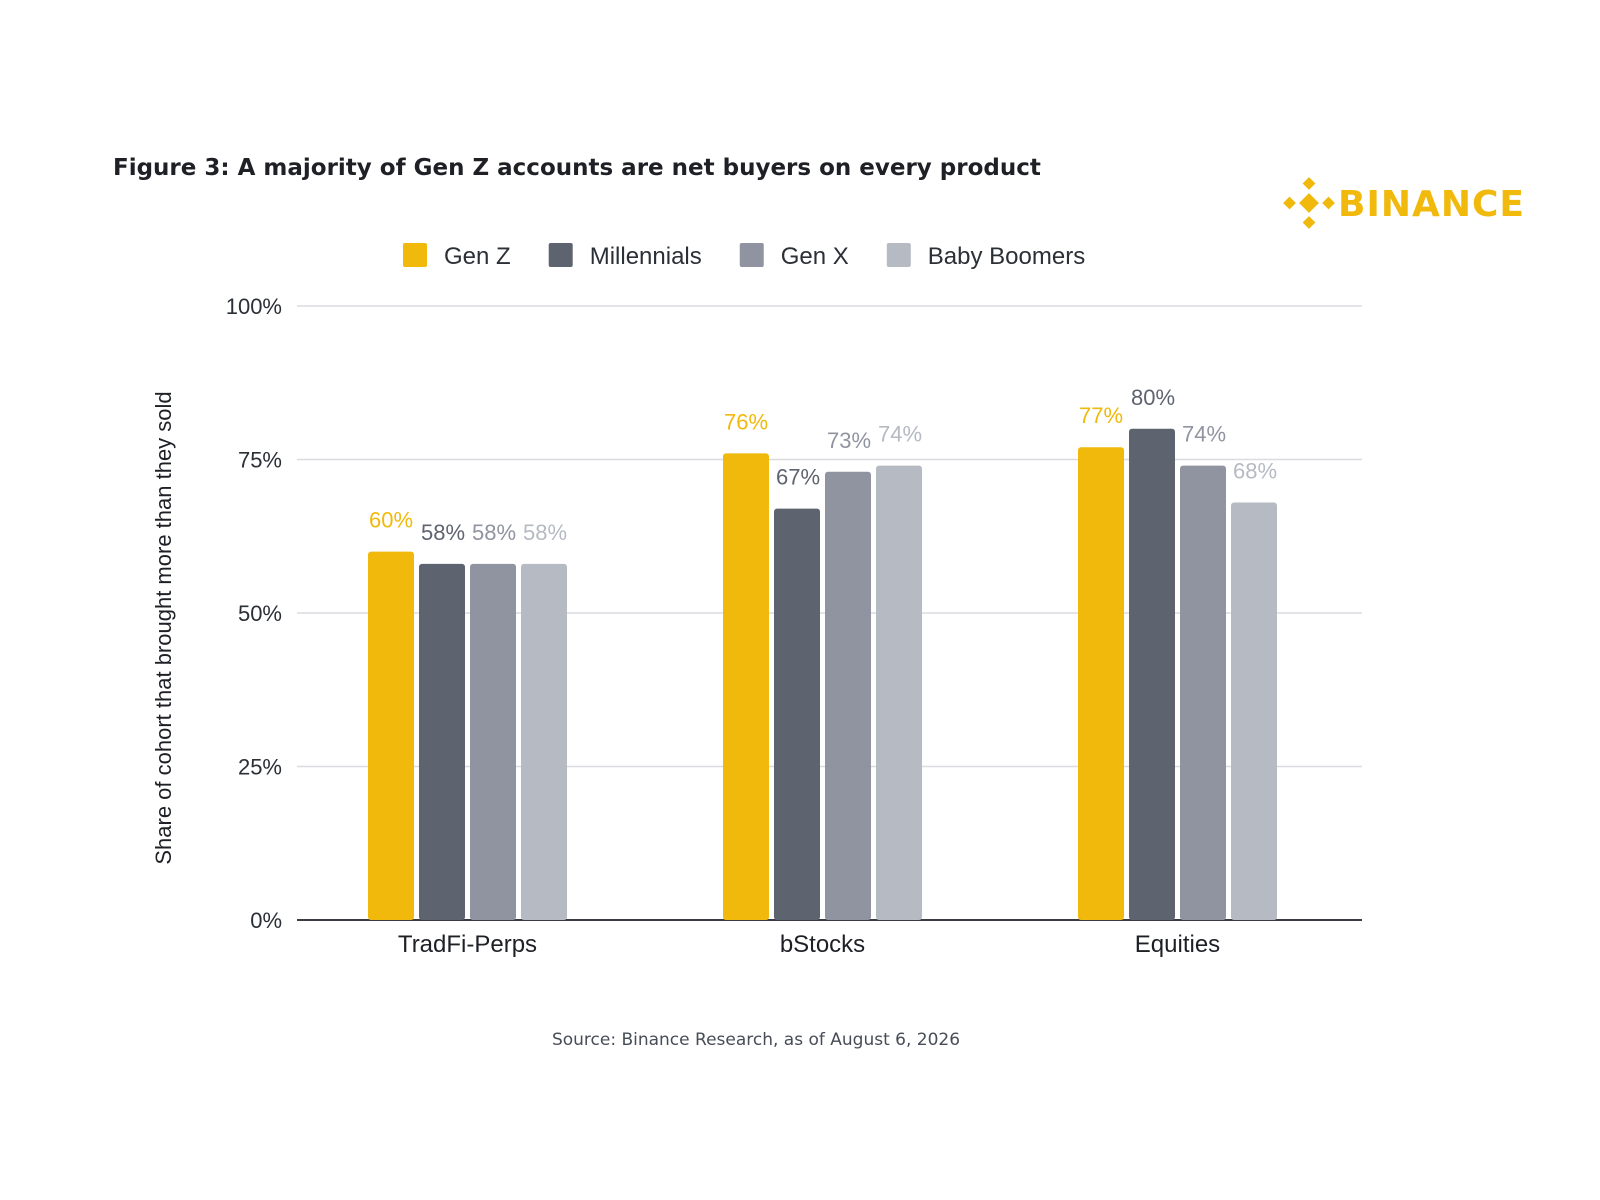 This screenshot has height=1200, width=1600. I want to click on binance-logo: BINANCE, so click(1404, 203).